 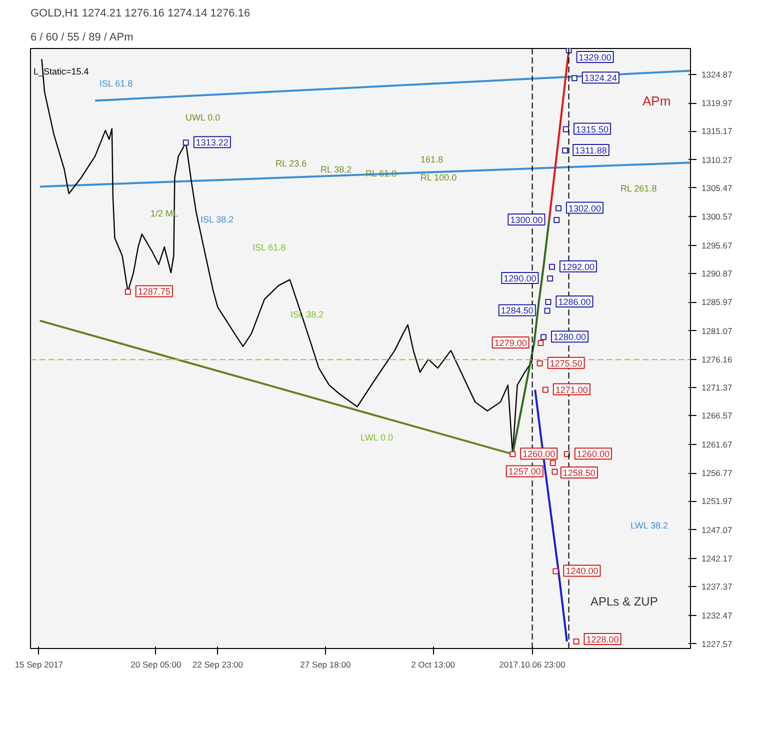 I want to click on data-label: 1300.00, so click(x=526, y=220).